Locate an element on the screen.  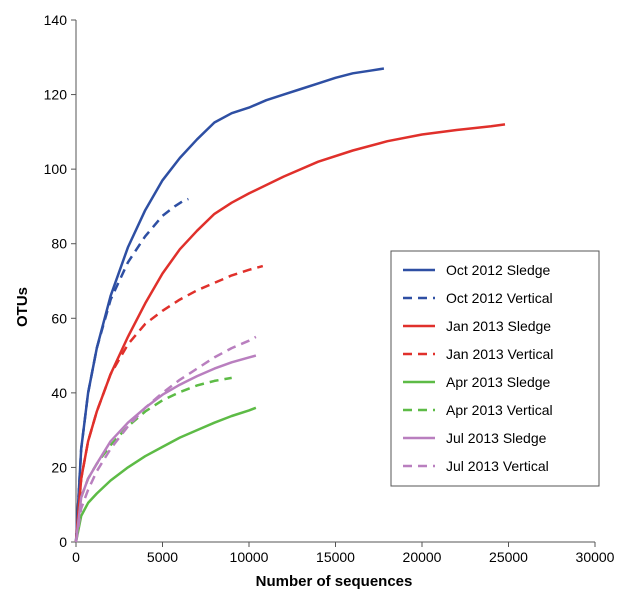
y-tick-label: 60 is located at coordinates (59, 318).